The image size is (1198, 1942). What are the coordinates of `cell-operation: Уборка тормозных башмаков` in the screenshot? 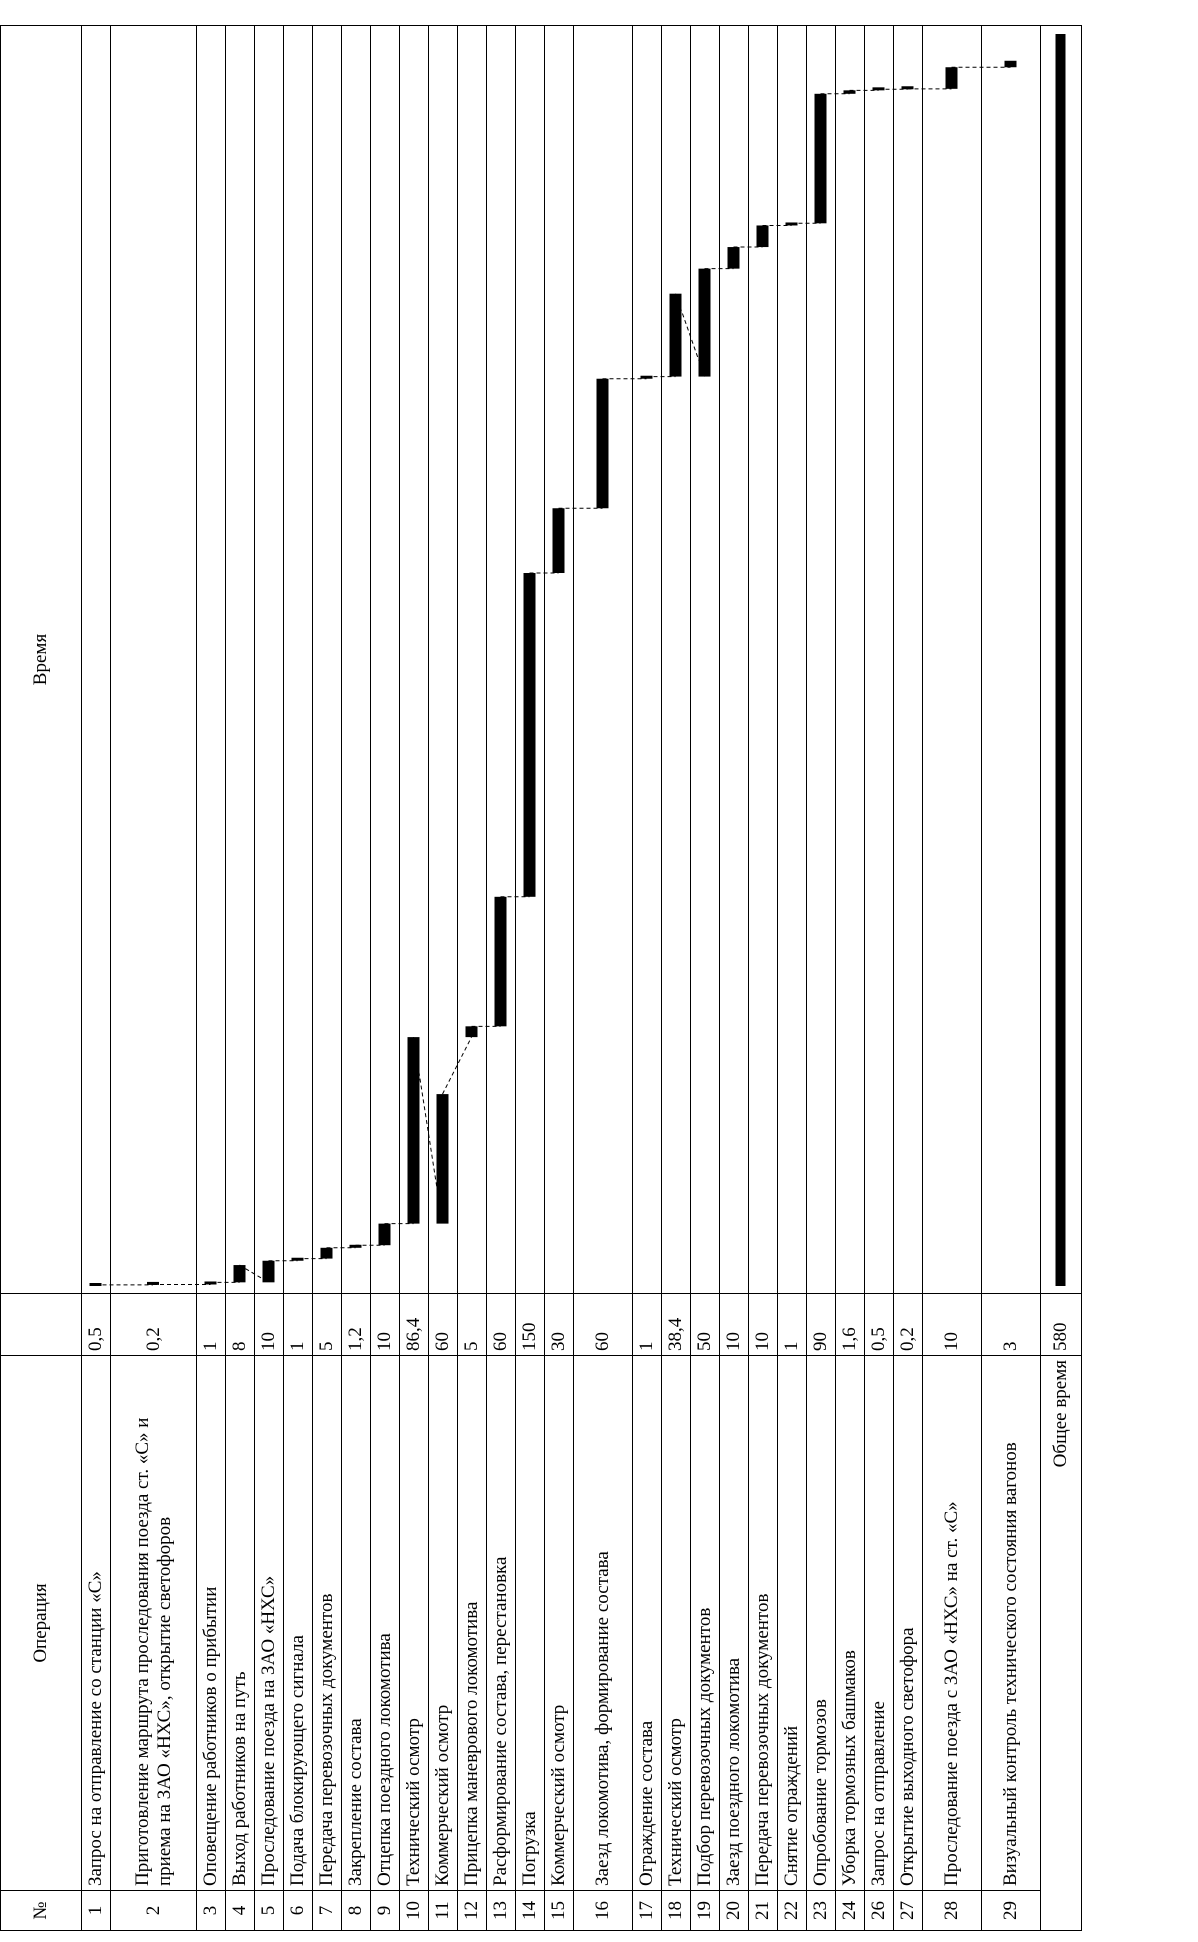 It's located at (850, 1623).